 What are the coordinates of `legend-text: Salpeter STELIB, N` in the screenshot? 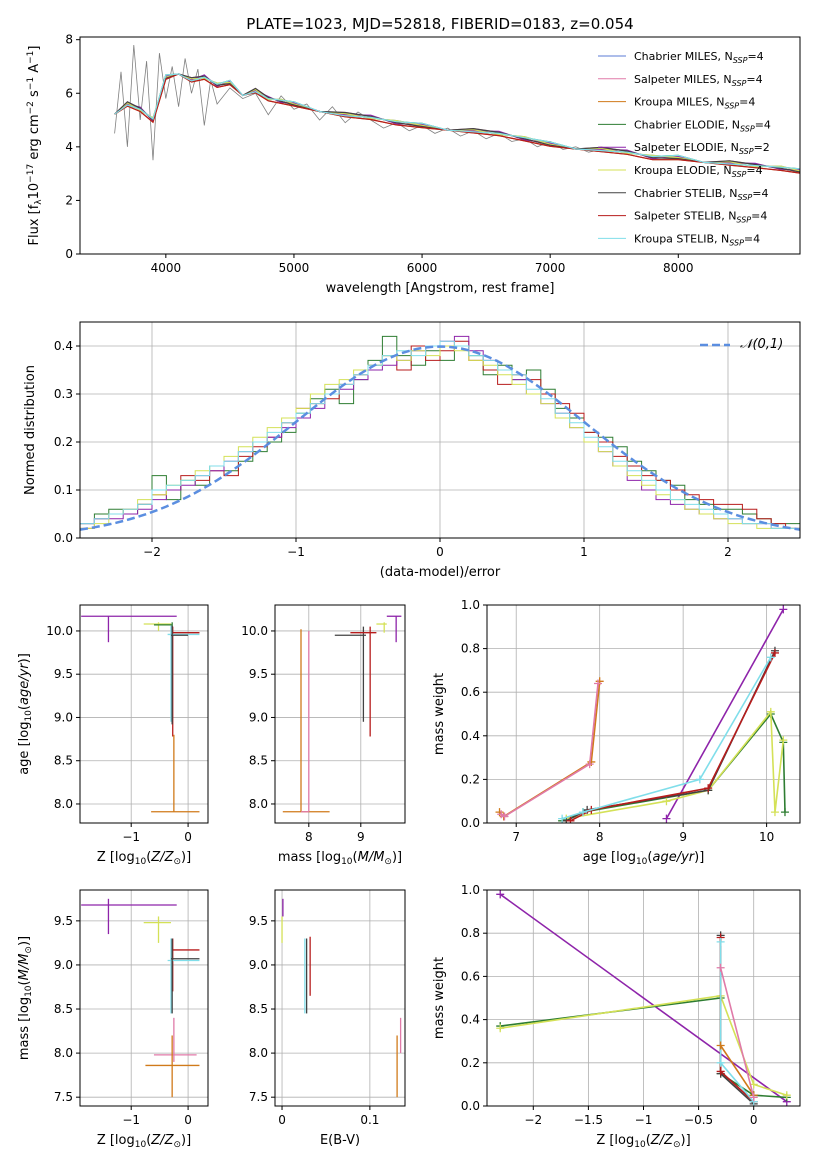 It's located at (685, 216).